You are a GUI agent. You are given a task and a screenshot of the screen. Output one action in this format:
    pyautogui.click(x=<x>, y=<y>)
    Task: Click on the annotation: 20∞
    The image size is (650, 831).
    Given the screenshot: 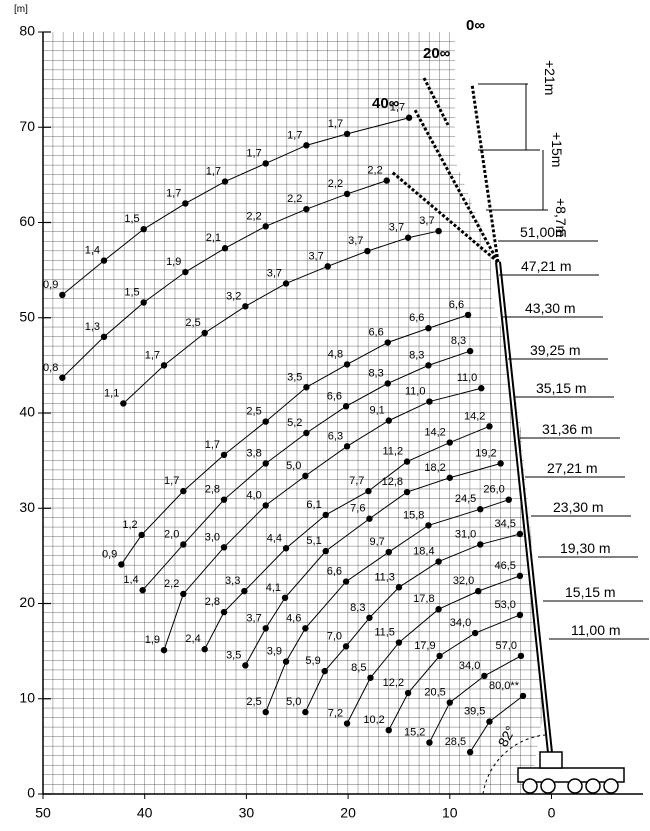 What is the action you would take?
    pyautogui.click(x=437, y=53)
    